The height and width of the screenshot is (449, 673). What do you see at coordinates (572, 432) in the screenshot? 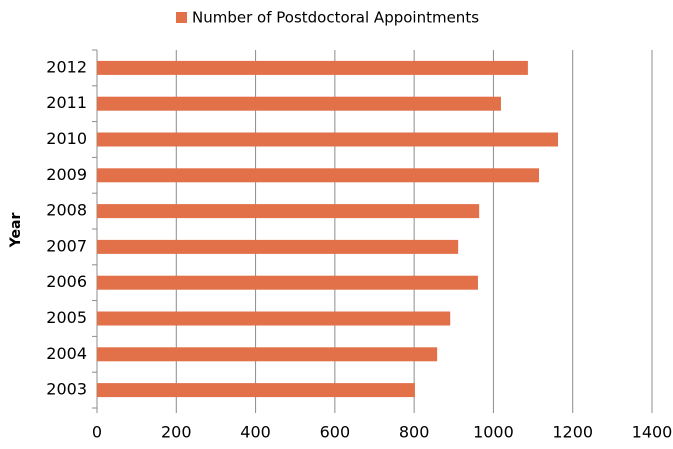
I see `x-tick-label: 1200` at bounding box center [572, 432].